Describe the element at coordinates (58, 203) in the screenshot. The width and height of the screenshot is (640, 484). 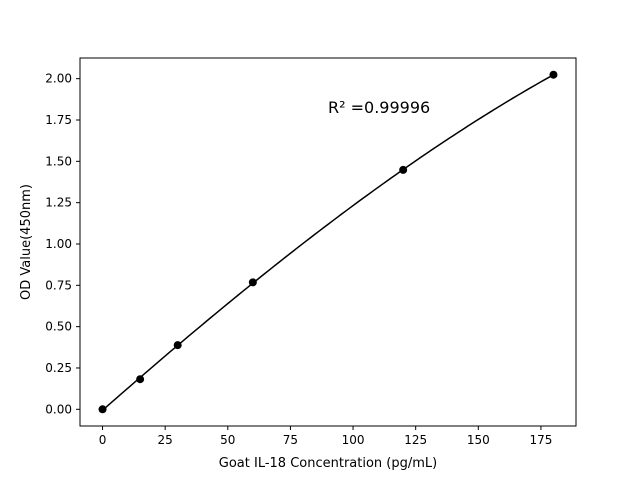
I see `y-tick-label: 1.25` at that location.